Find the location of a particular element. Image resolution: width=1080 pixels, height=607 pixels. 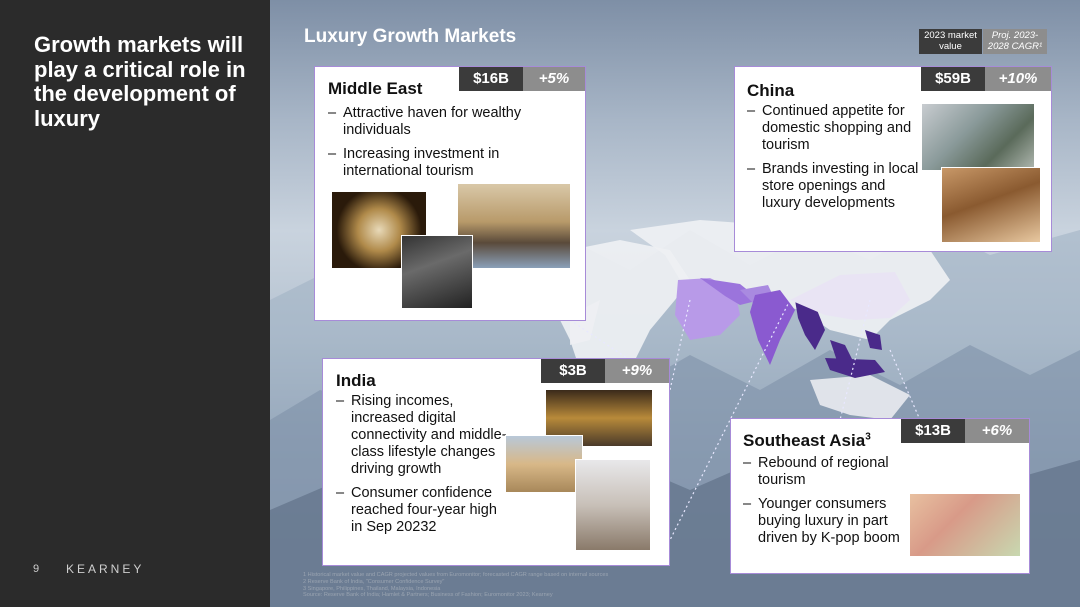

brand-logo: KEARNEY is located at coordinates (105, 569).